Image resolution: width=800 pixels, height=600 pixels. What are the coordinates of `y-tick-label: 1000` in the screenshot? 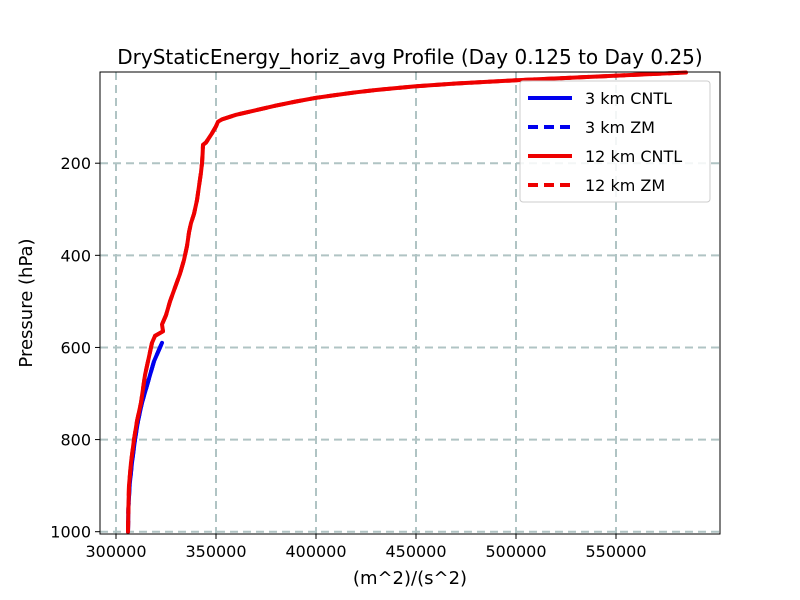 It's located at (70, 532).